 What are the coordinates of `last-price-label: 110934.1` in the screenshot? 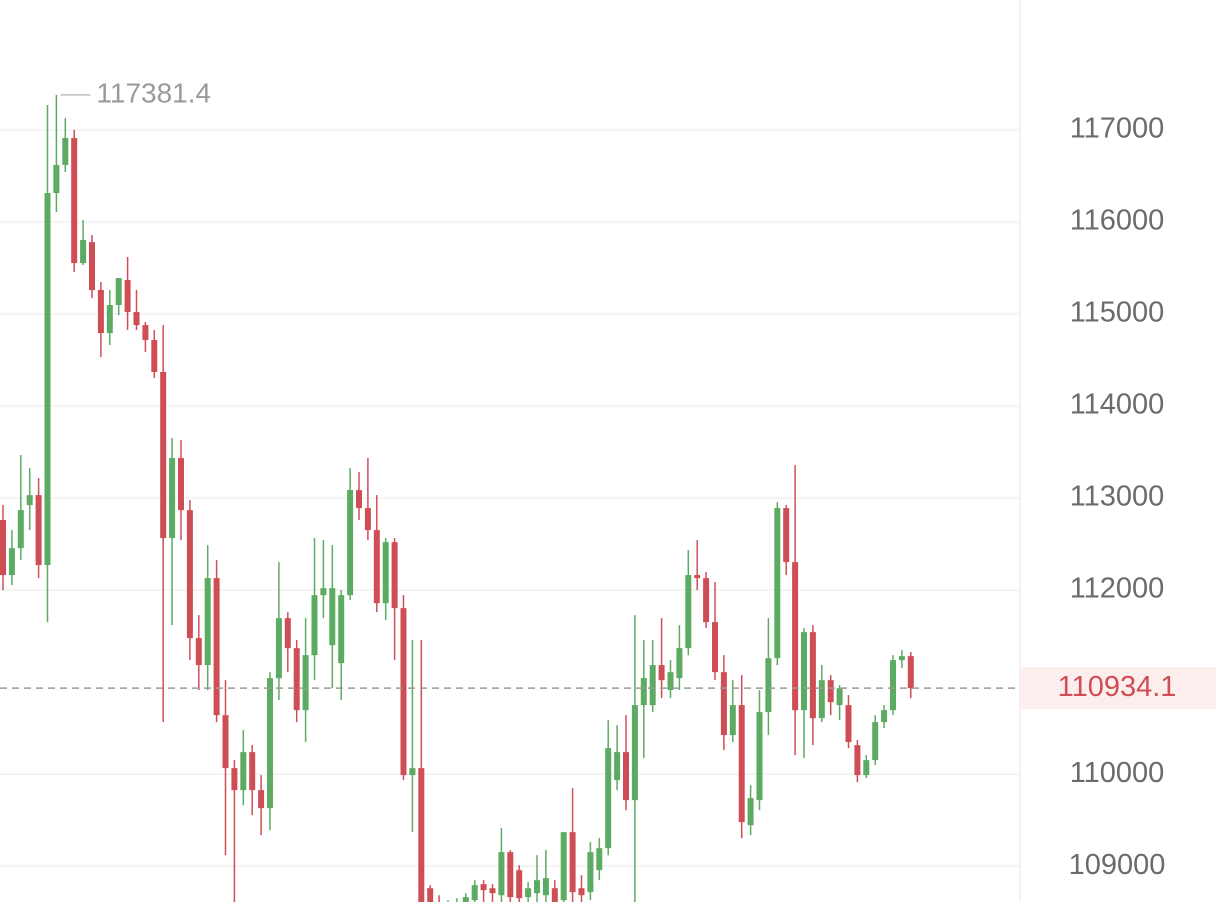 It's located at (1117, 687).